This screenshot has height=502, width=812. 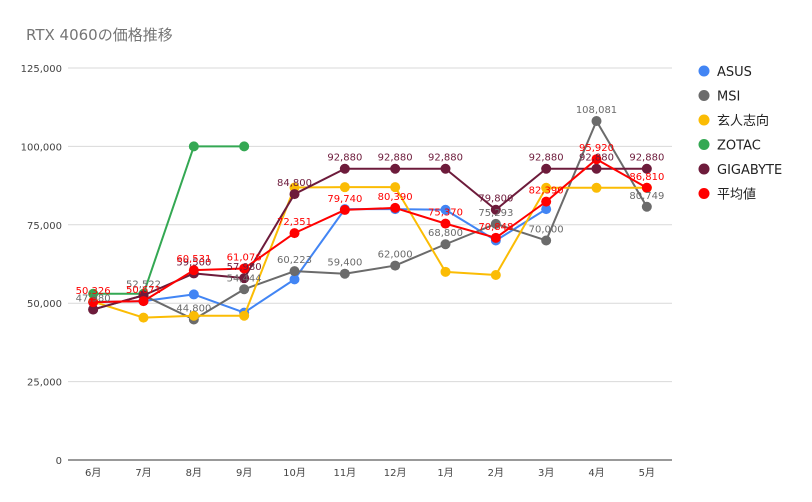 I want to click on legend-label: ZOTAC, so click(x=739, y=146).